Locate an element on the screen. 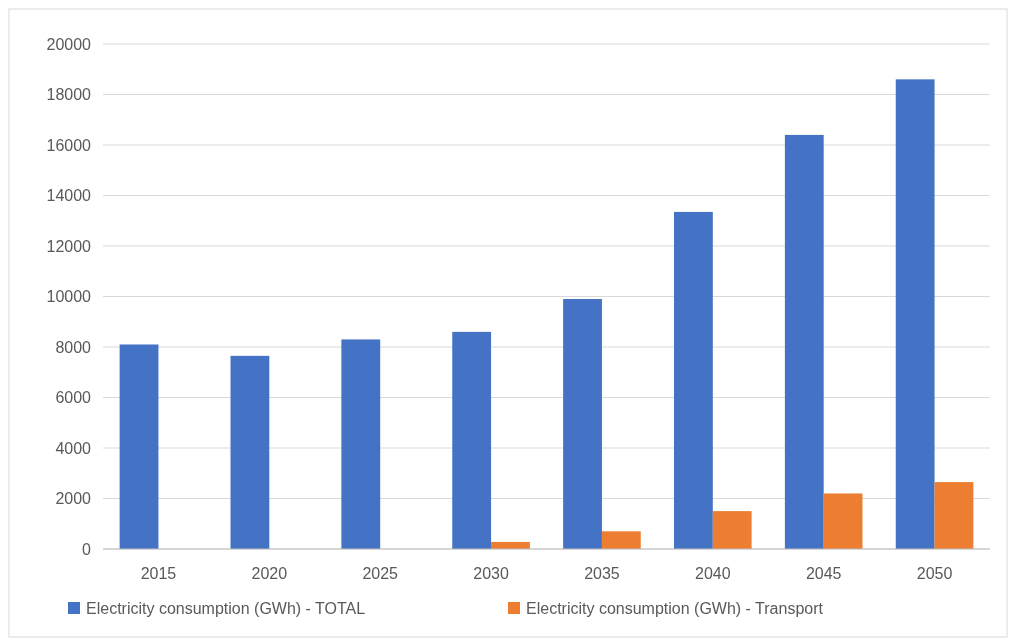  x-tick-label: 2015 is located at coordinates (158, 573).